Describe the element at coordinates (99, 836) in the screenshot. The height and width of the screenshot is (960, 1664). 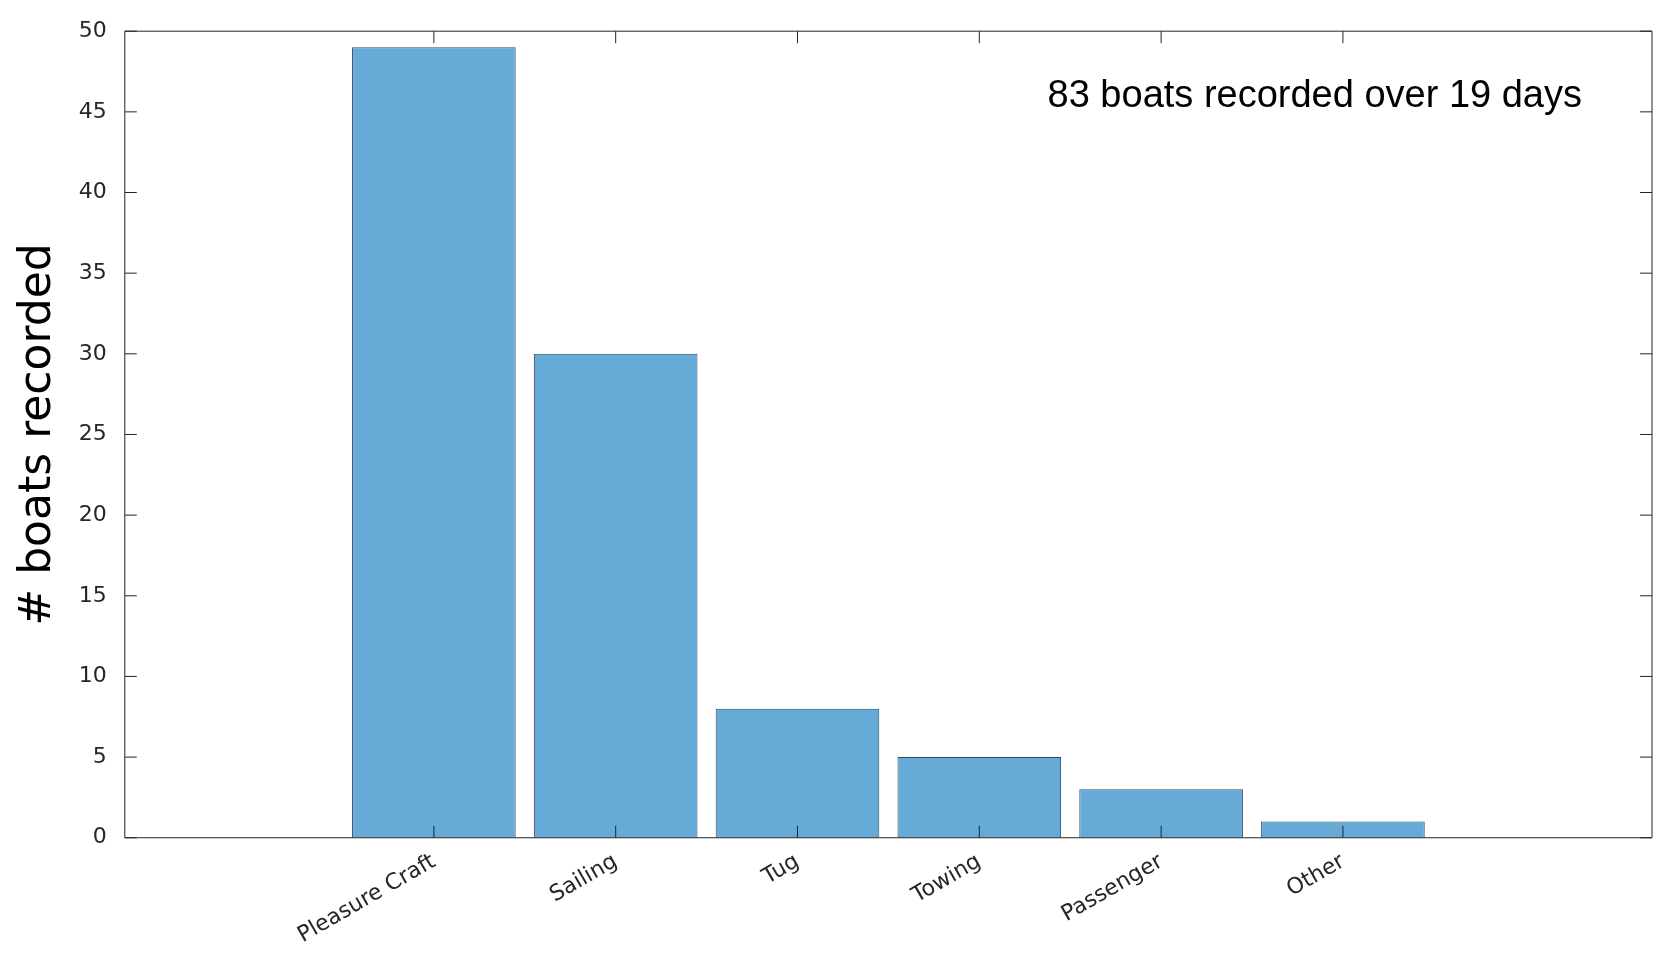
I see `y-tick-label: 0` at that location.